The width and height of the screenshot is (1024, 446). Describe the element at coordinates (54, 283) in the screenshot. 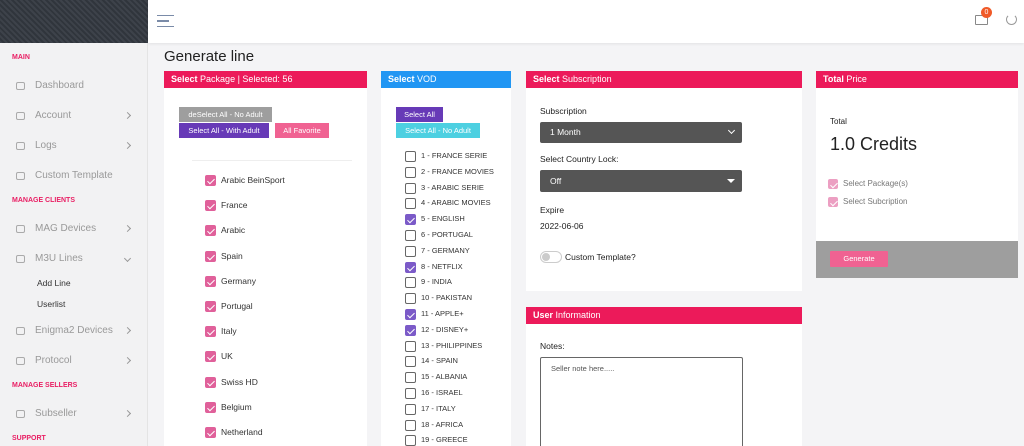

I see `sidebar-subitem: Add Line` at that location.